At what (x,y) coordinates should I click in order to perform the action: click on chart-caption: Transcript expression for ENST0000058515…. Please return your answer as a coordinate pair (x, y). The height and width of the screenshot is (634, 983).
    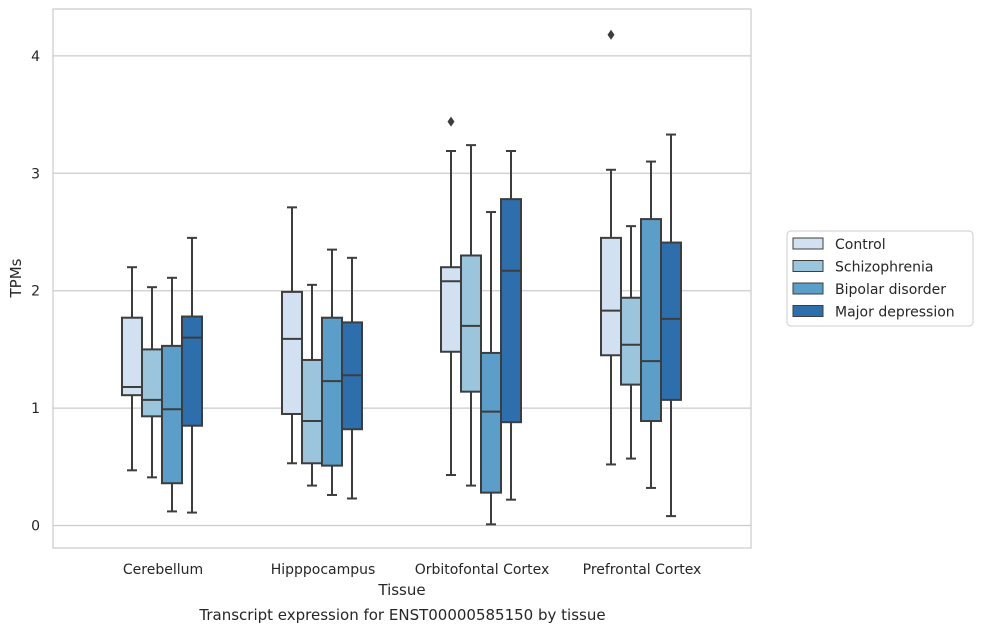
    Looking at the image, I should click on (402, 615).